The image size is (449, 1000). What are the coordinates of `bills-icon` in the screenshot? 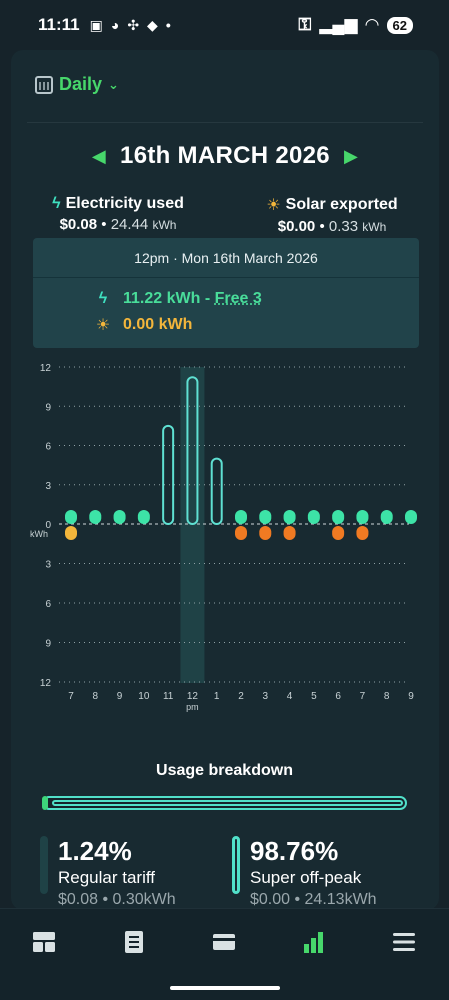 It's located at (134, 942).